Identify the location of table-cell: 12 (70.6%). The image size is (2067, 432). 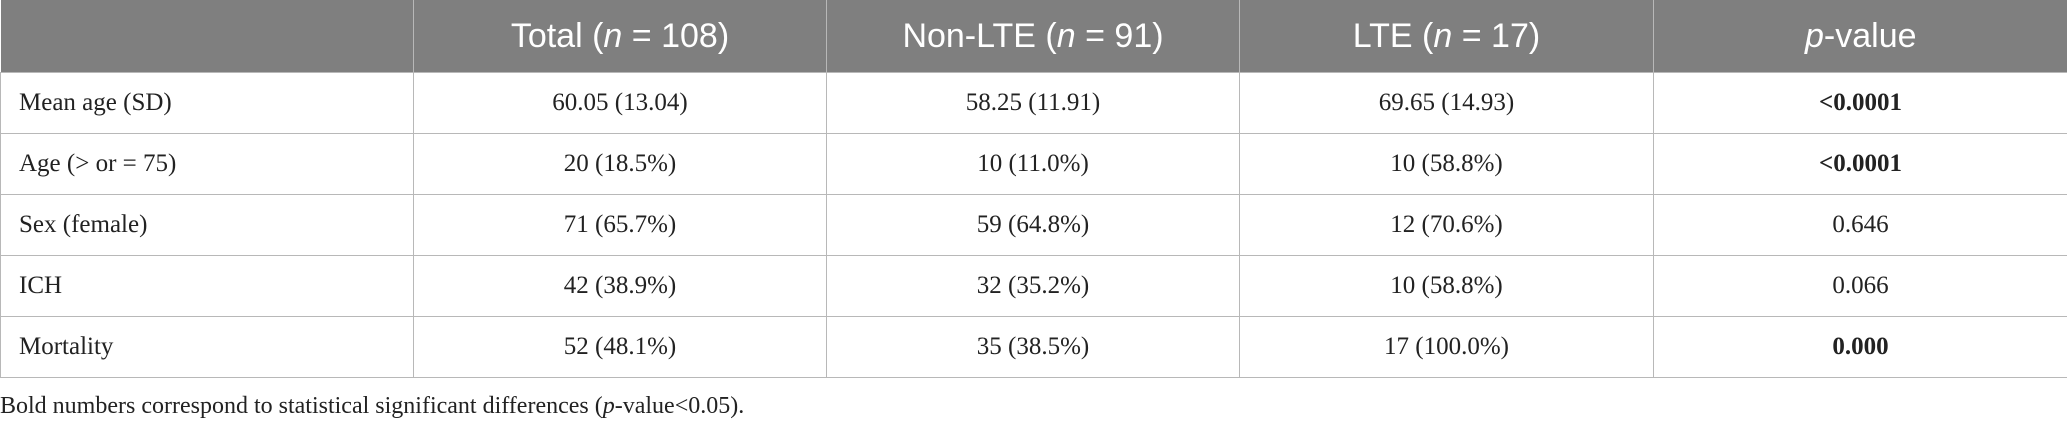
(1446, 225).